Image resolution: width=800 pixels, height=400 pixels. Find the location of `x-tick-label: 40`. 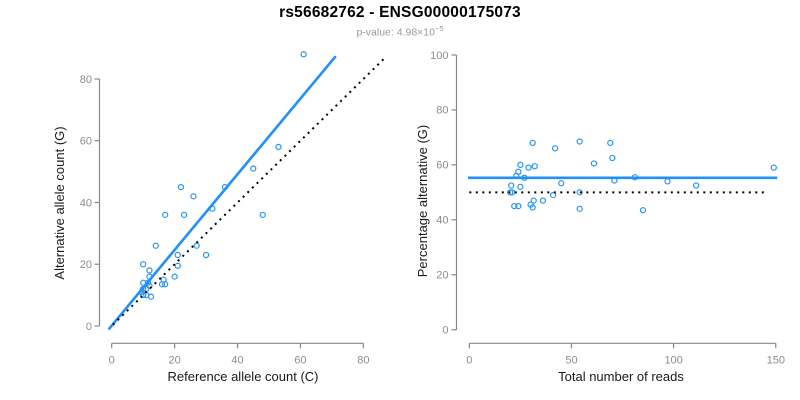

x-tick-label: 40 is located at coordinates (237, 361).